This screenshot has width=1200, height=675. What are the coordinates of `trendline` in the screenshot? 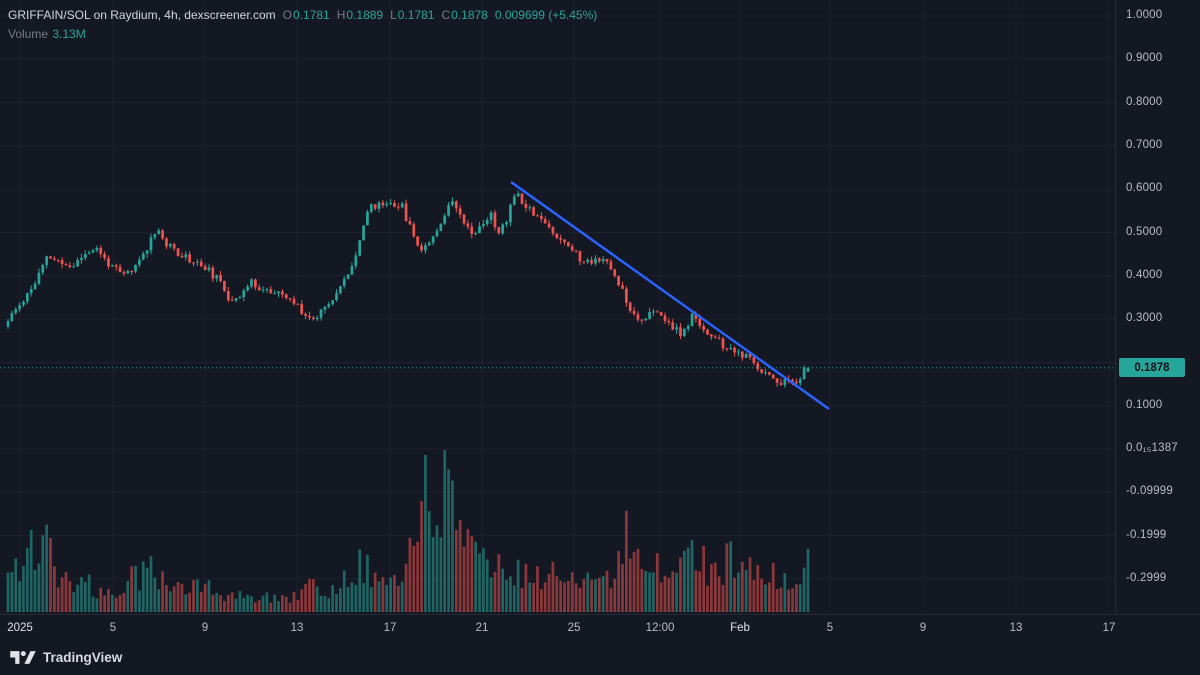 It's located at (670, 295).